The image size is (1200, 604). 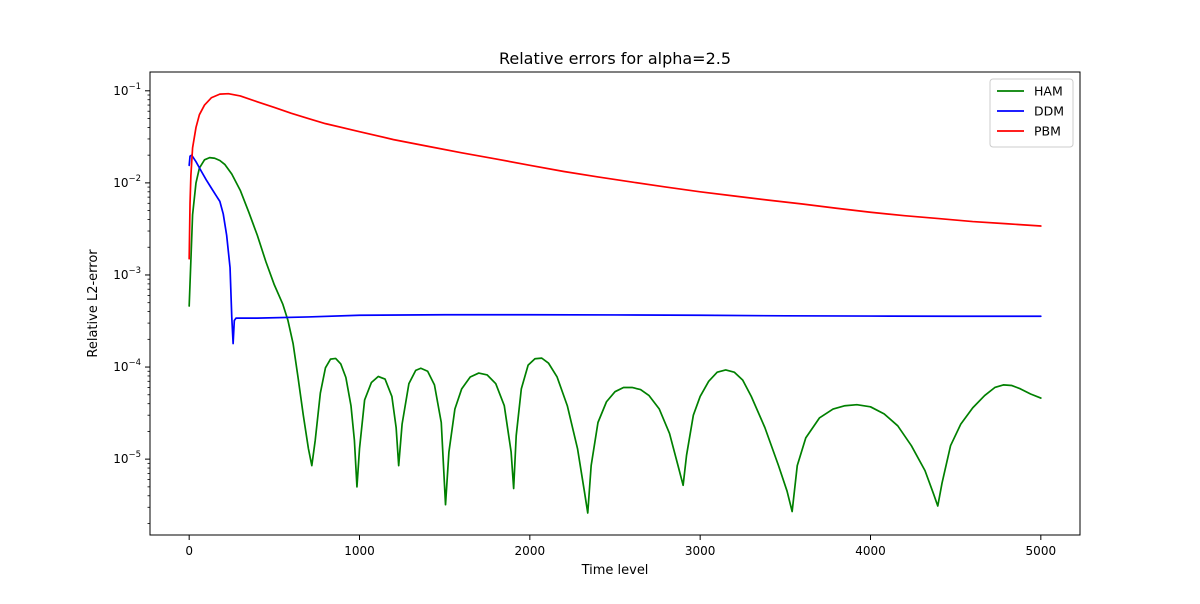 I want to click on y-tick-exponent: −4, so click(x=134, y=363).